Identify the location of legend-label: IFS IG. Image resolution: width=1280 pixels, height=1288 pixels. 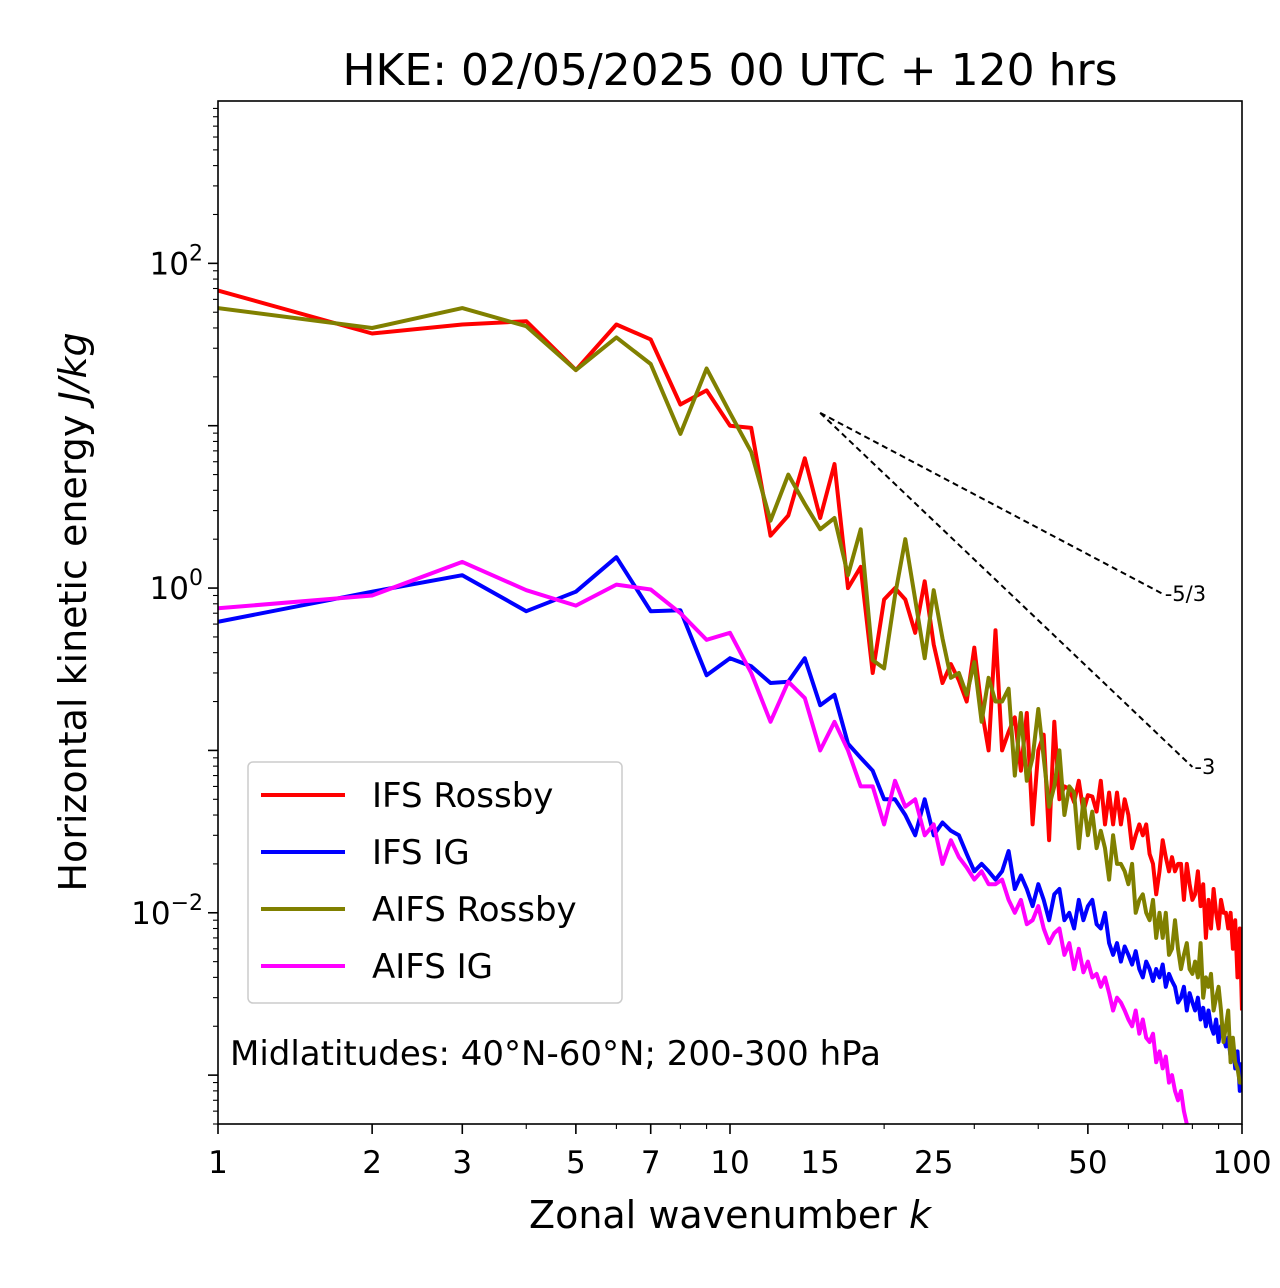
(421, 853).